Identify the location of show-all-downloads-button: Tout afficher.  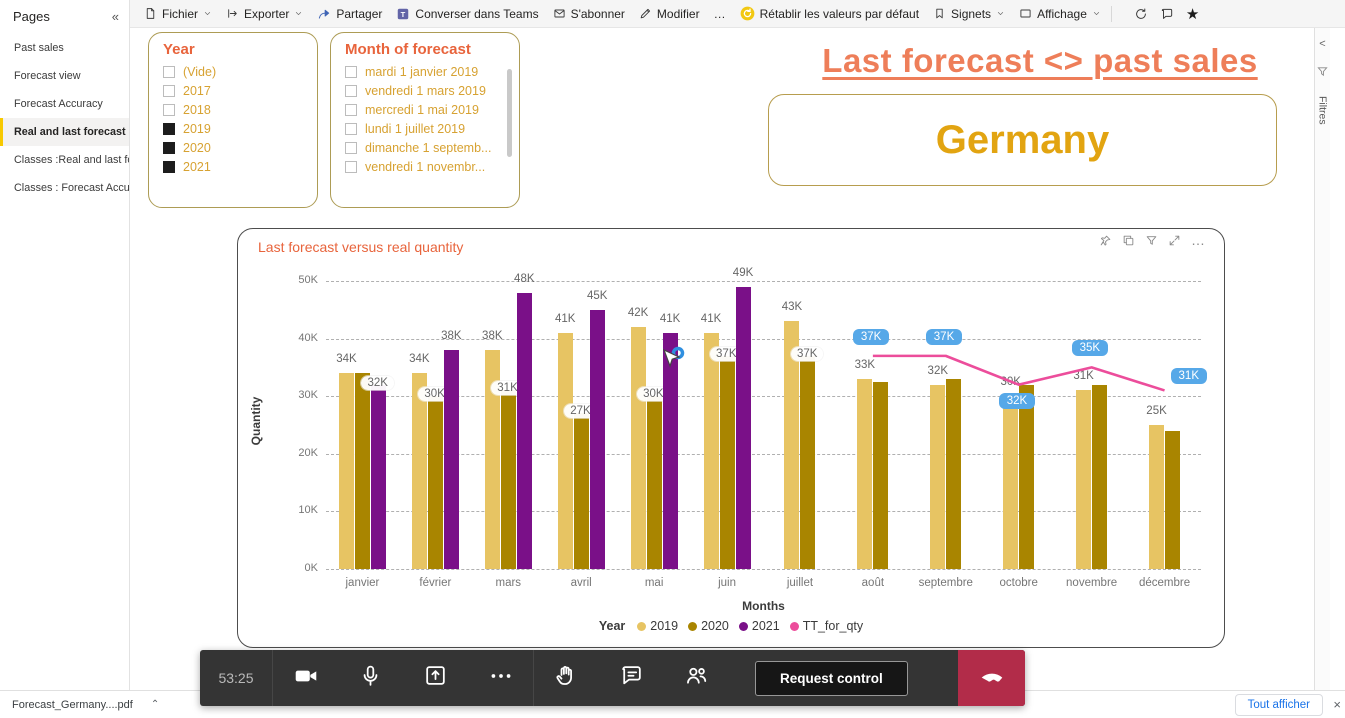
(1278, 705).